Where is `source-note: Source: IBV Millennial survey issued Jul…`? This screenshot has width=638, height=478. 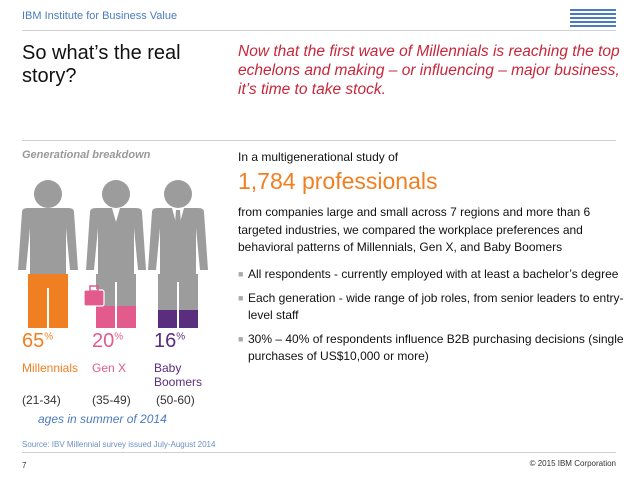
source-note: Source: IBV Millennial survey issued Jul… is located at coordinates (119, 444).